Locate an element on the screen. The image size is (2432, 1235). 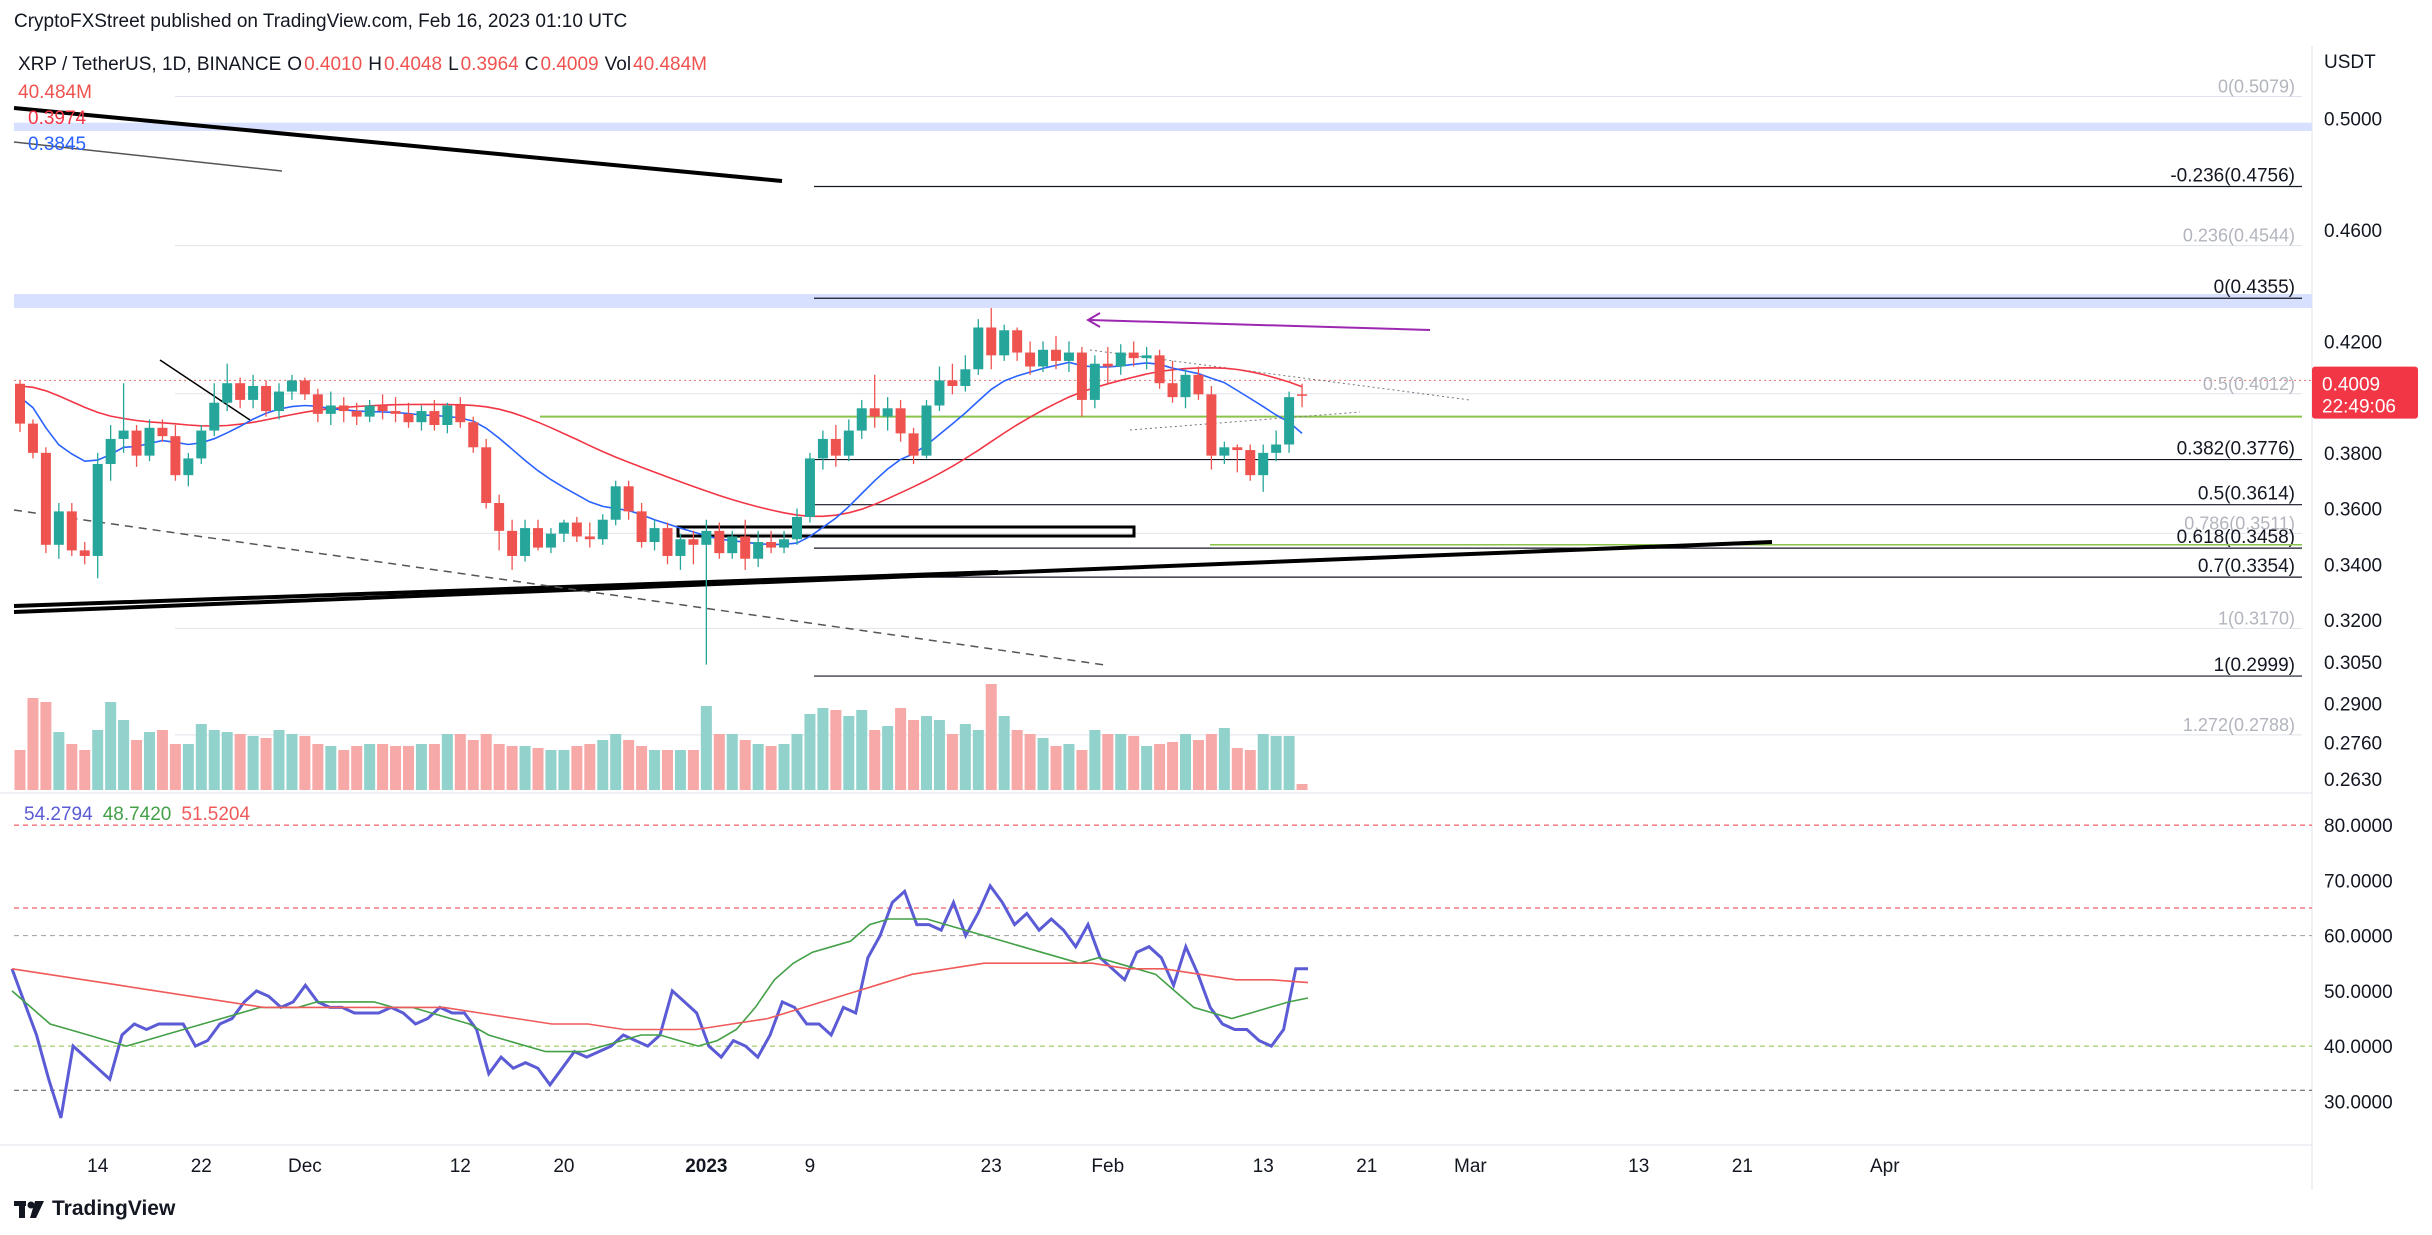
legend-o-value: 0.4010 is located at coordinates (333, 64).